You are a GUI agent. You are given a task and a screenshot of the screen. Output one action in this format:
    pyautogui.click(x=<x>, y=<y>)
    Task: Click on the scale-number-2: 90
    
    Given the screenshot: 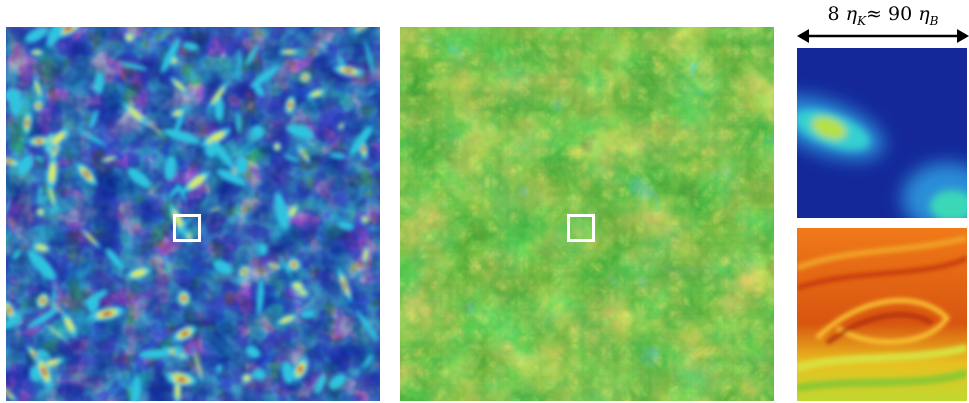 What is the action you would take?
    pyautogui.click(x=900, y=14)
    